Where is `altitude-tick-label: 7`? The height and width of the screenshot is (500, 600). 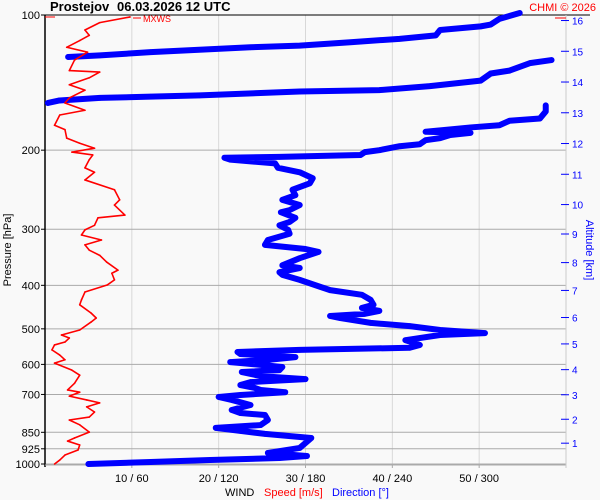 altitude-tick-label: 7 is located at coordinates (575, 291).